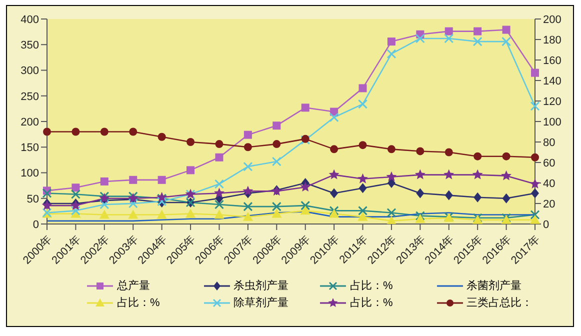 This screenshot has height=336, width=581. Describe the element at coordinates (35, 224) in the screenshot. I see `y-tick-label: 0` at that location.